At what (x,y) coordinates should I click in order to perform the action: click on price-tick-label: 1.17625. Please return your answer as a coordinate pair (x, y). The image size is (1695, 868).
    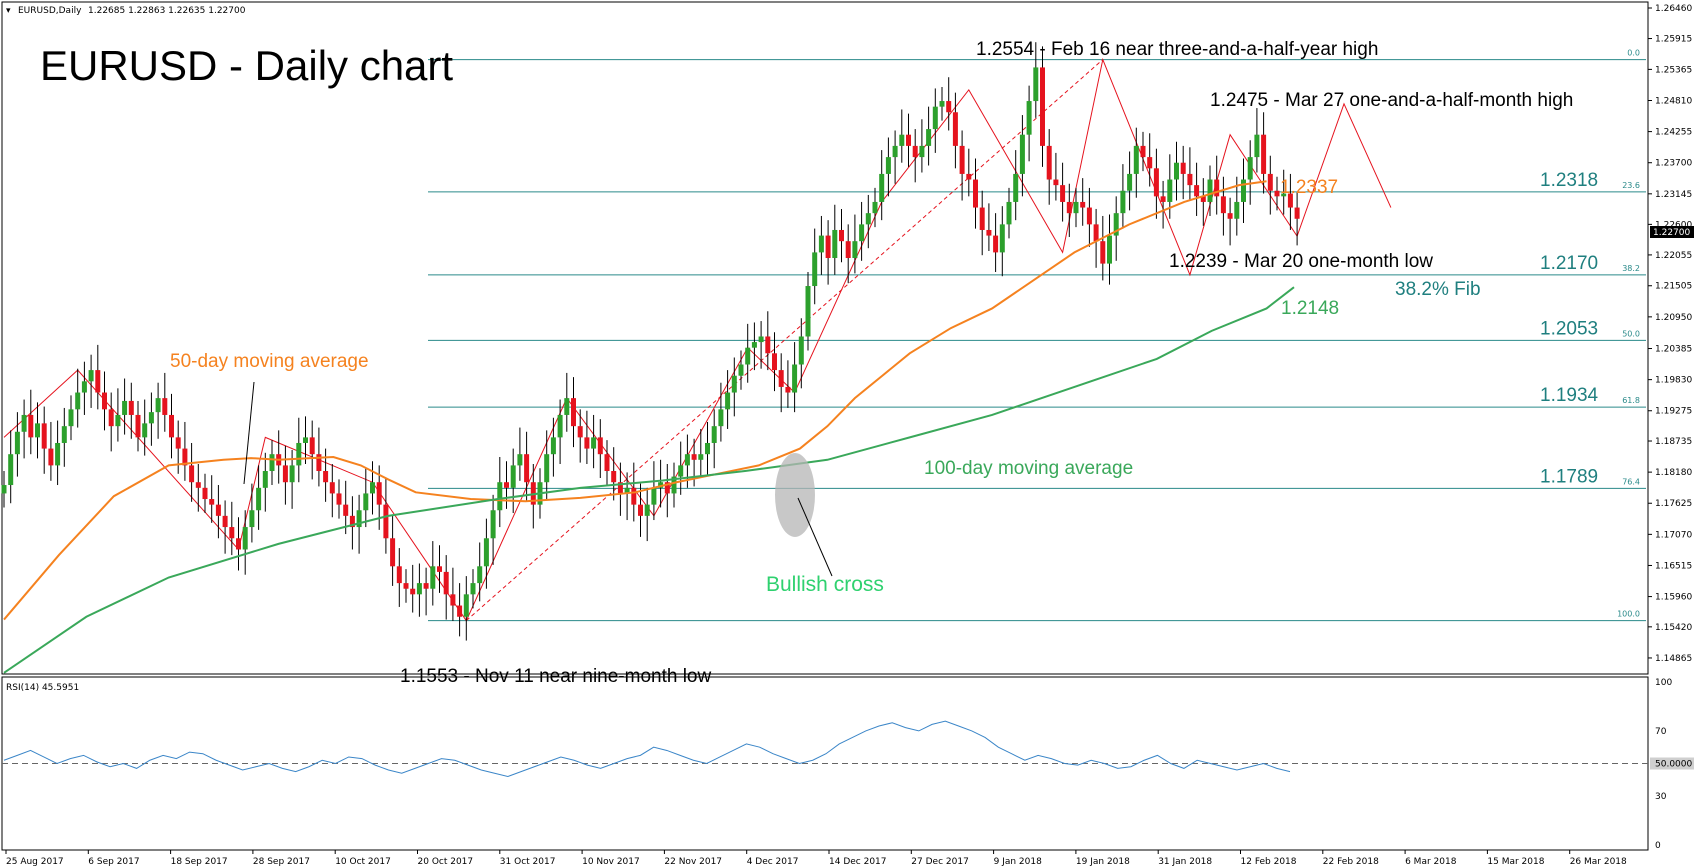
    Looking at the image, I should click on (1673, 504).